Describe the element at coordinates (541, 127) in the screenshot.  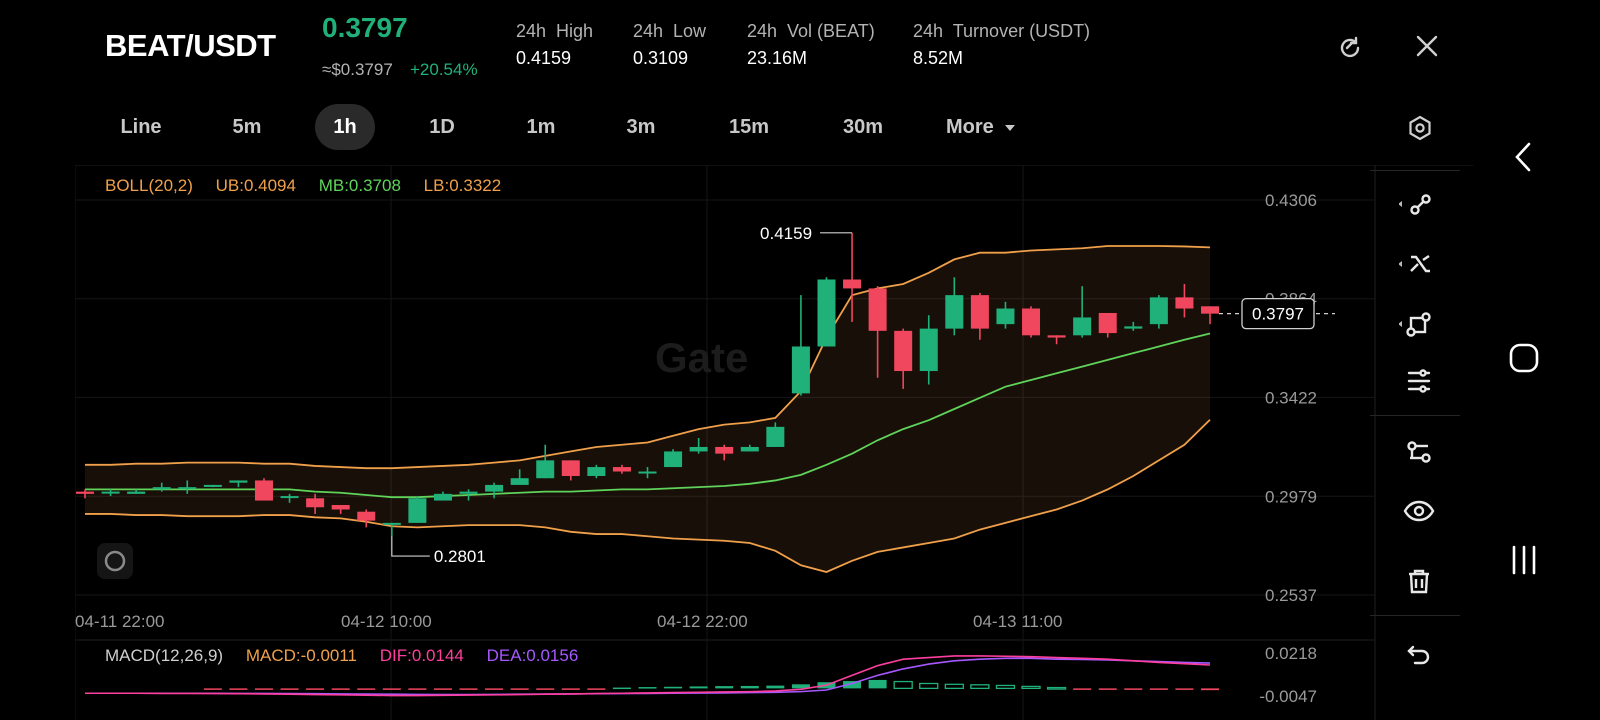
I see `tab-1m: 1m` at that location.